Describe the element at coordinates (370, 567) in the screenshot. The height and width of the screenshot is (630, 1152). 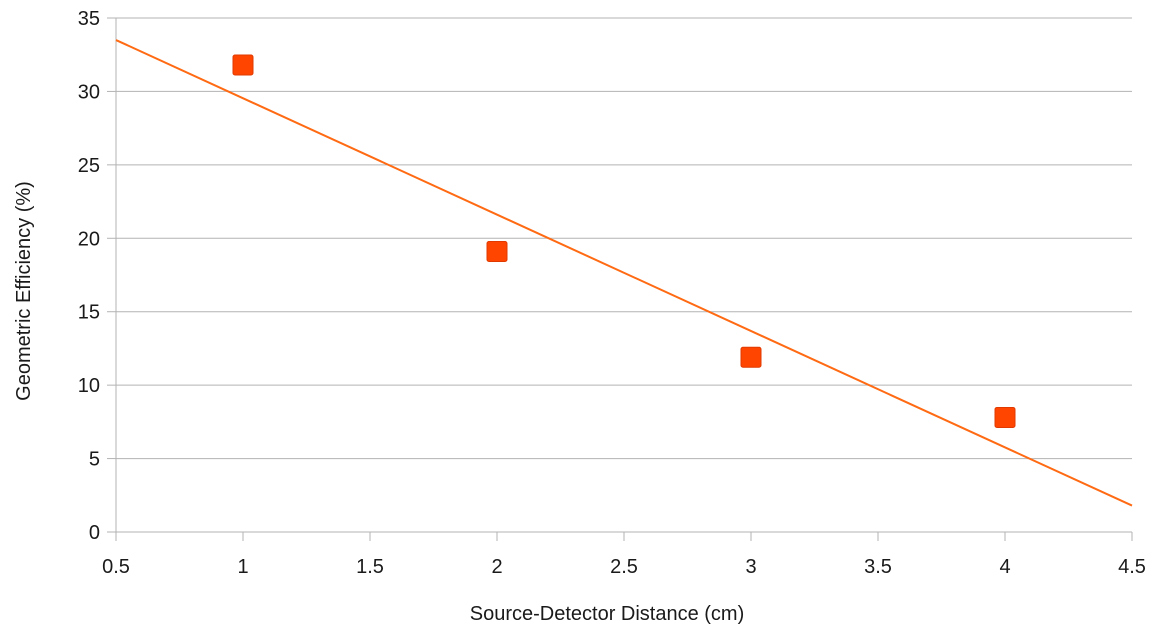
I see `x-tick-label: 1.5` at that location.